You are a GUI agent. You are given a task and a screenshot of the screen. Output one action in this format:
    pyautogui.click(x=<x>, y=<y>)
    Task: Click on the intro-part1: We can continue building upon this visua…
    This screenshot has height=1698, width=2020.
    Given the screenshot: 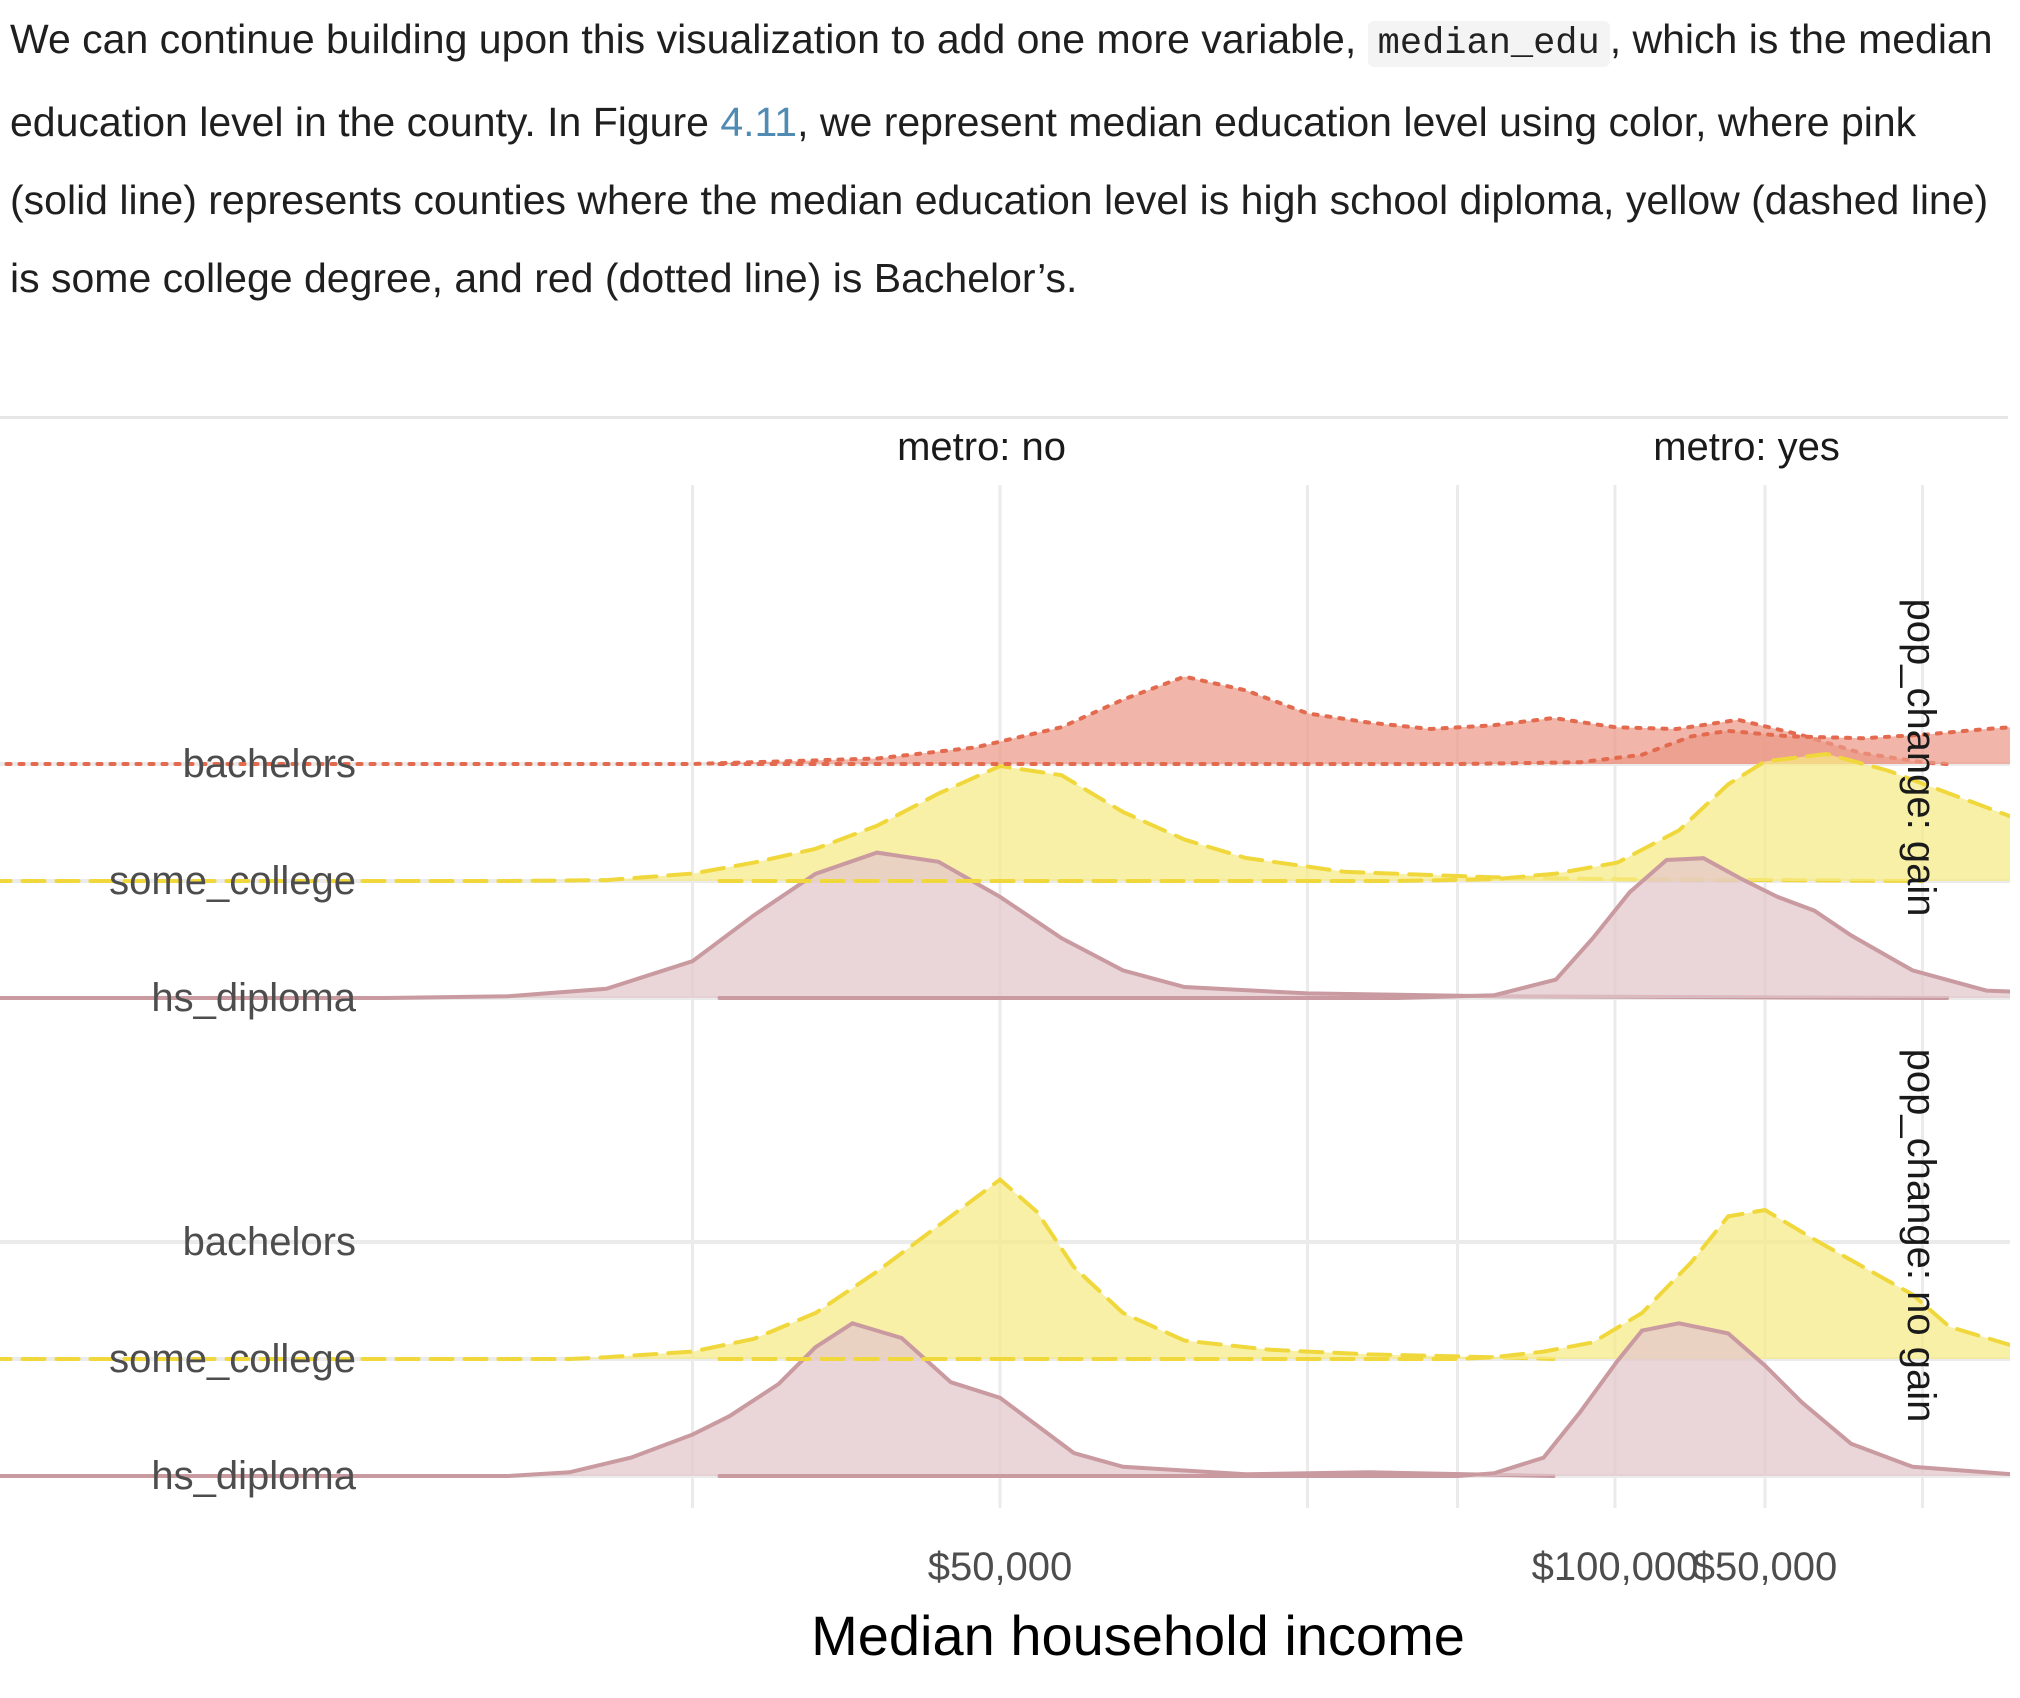 What is the action you would take?
    pyautogui.click(x=683, y=39)
    